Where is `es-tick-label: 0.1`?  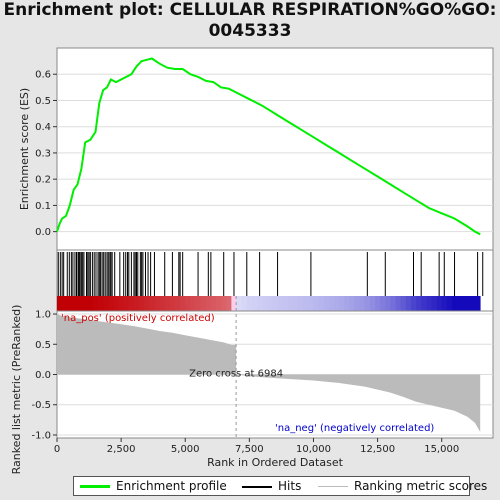
es-tick-label: 0.1 is located at coordinates (43, 206).